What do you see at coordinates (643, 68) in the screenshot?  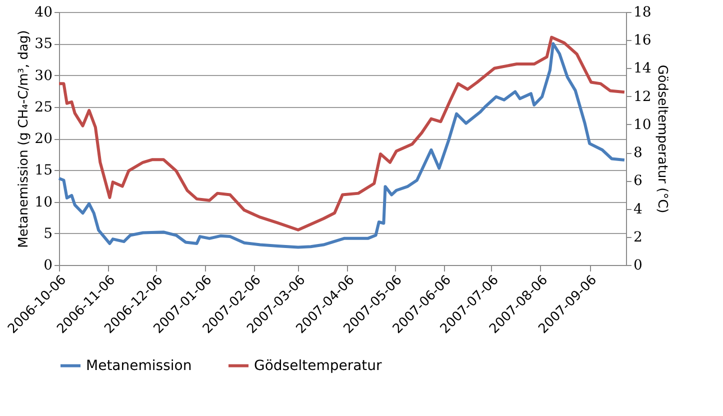 I see `y2-tick-label: 14` at bounding box center [643, 68].